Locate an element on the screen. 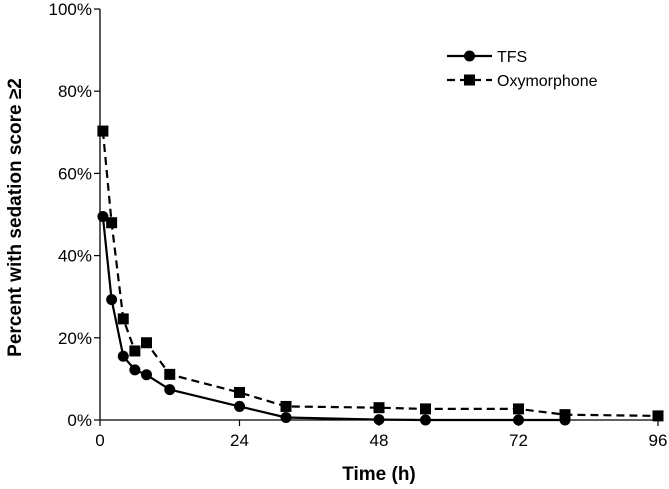 Image resolution: width=669 pixels, height=489 pixels. legend: TFS Oxymorphone is located at coordinates (522, 69).